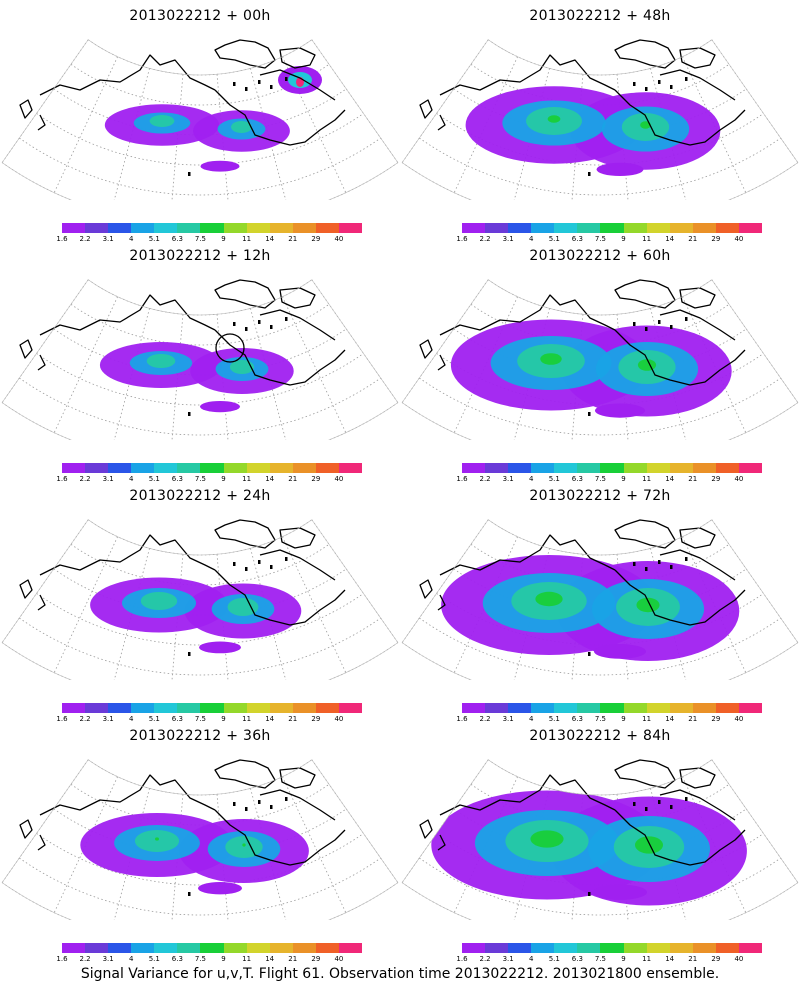  Describe the element at coordinates (85, 719) in the screenshot. I see `colorbar-tick-label: 2.2` at that location.